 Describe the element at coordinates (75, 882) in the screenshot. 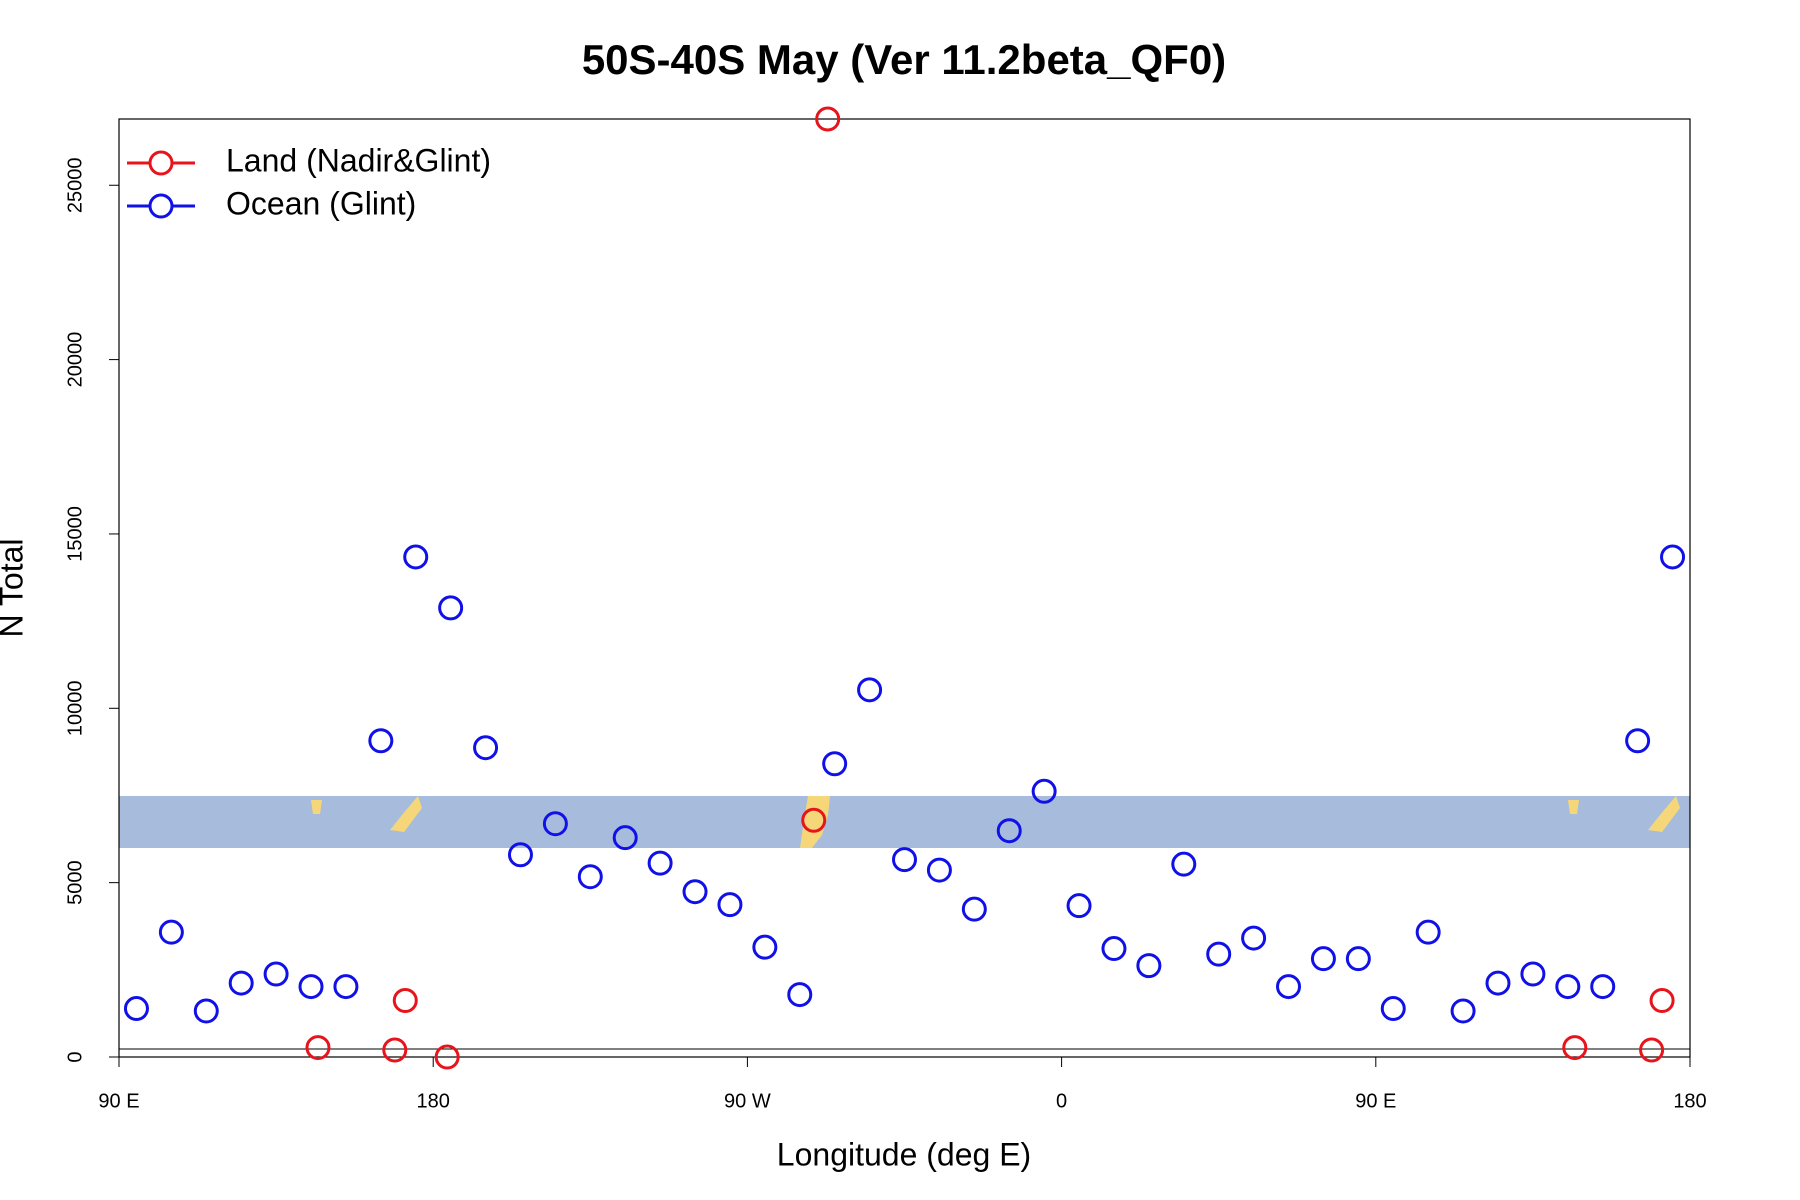

I see `y-tick-label: 5000` at that location.